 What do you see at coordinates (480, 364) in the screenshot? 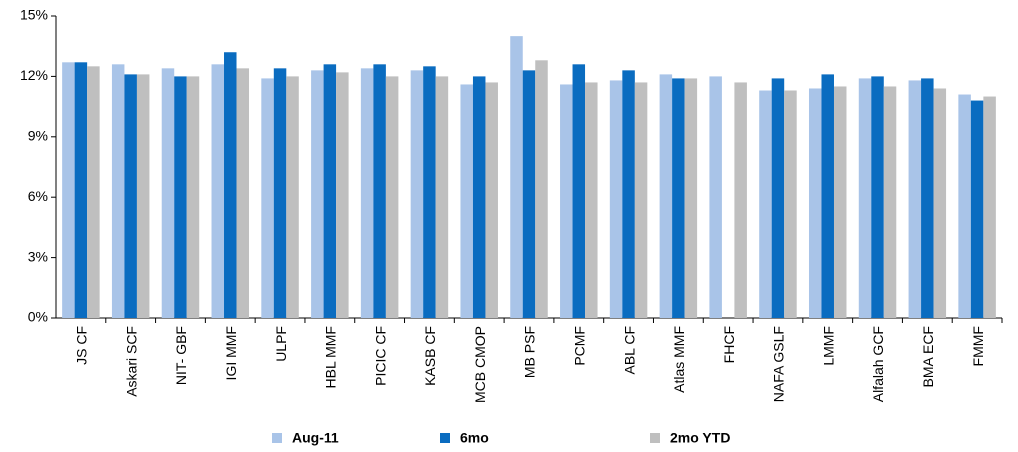
I see `x-tick-label: MCB CMOP` at bounding box center [480, 364].